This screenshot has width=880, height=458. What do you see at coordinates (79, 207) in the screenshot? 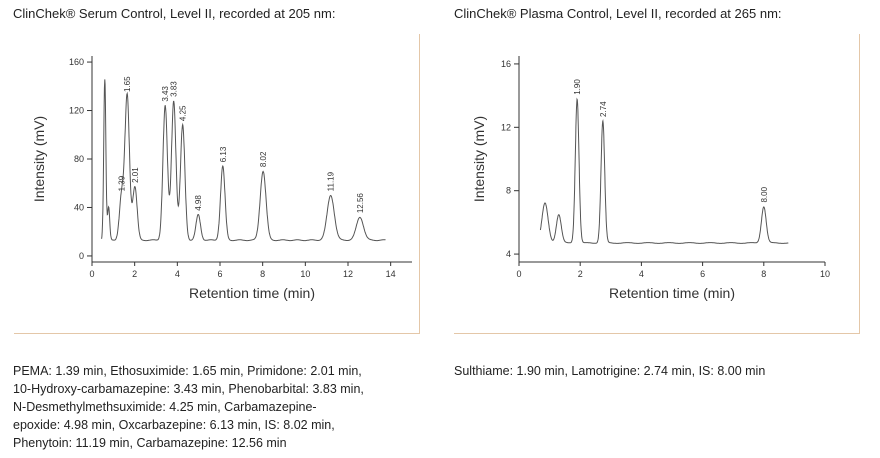
I see `y-tick-label: 40` at bounding box center [79, 207].